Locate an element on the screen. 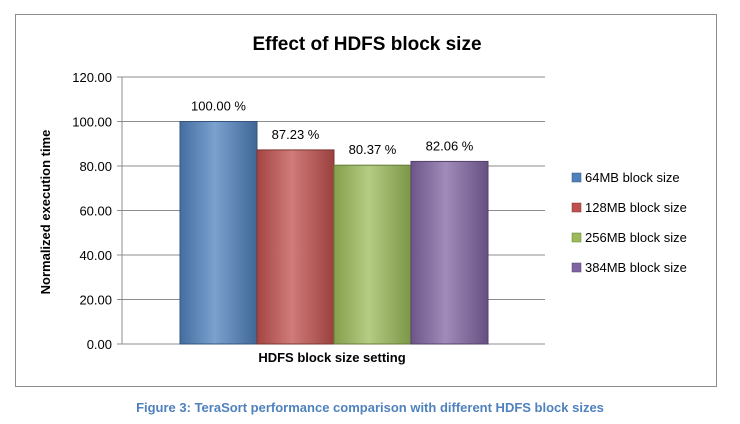 The image size is (740, 424). legend-label: 256MB block size is located at coordinates (636, 237).